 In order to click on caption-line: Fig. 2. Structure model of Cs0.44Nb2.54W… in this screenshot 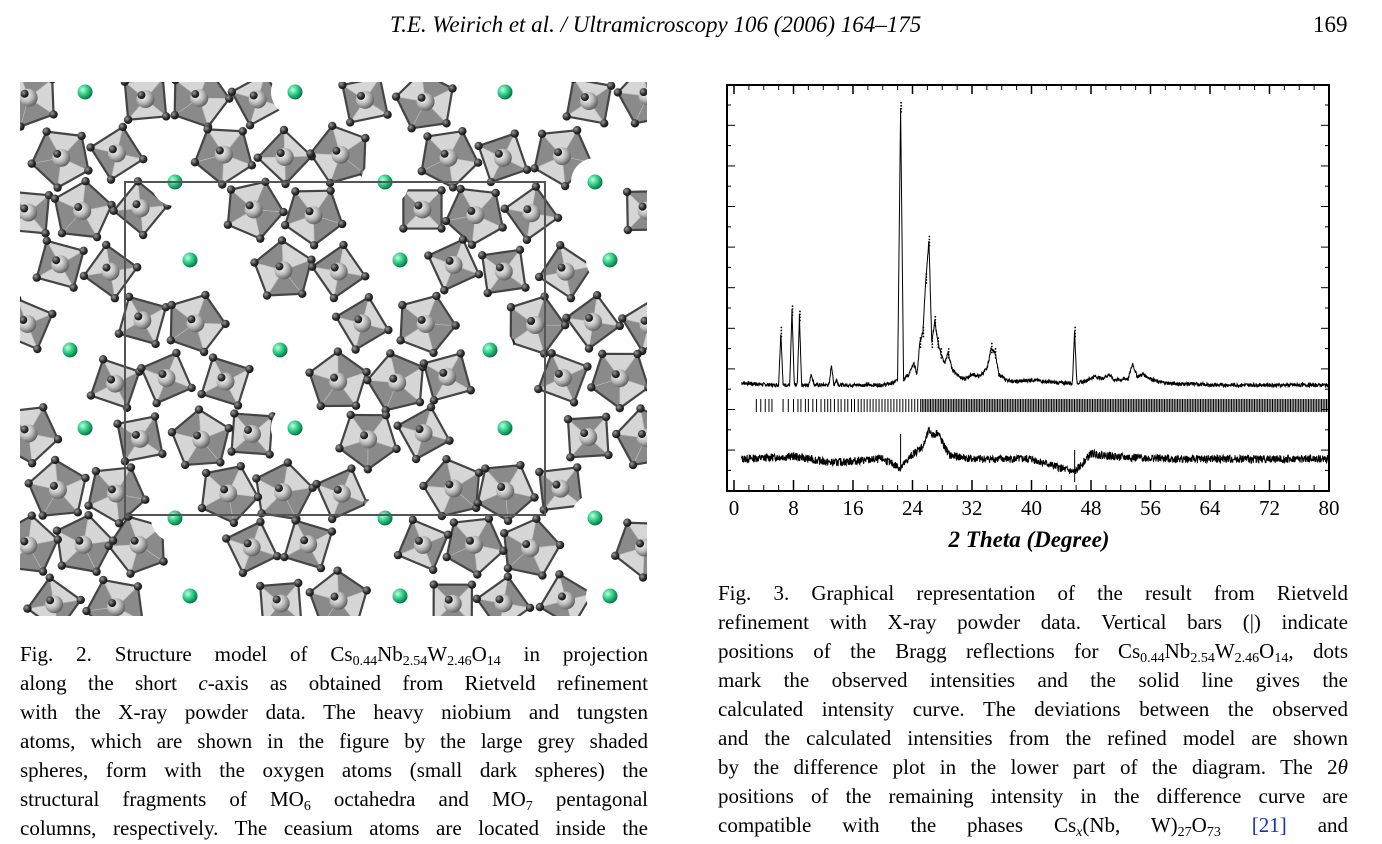, I will do `click(334, 655)`.